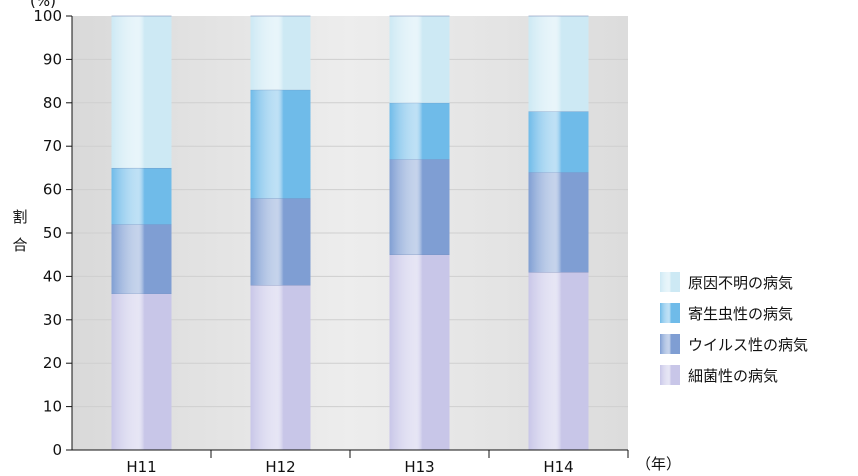 The image size is (858, 476). I want to click on y-tick-label: 30, so click(52, 320).